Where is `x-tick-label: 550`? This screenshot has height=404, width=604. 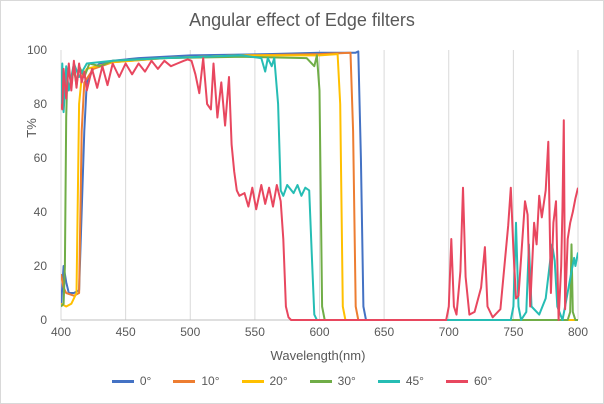 x-tick-label: 550 is located at coordinates (255, 332).